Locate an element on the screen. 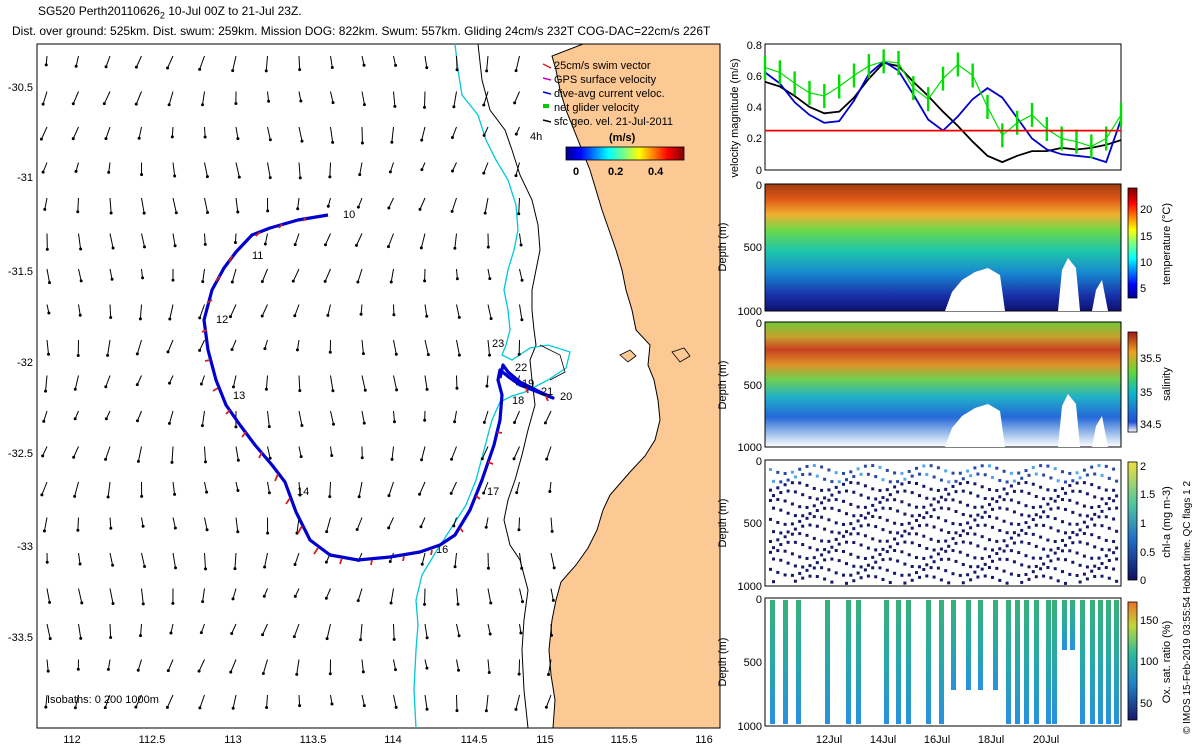  y-tick: -32 is located at coordinates (25, 363).